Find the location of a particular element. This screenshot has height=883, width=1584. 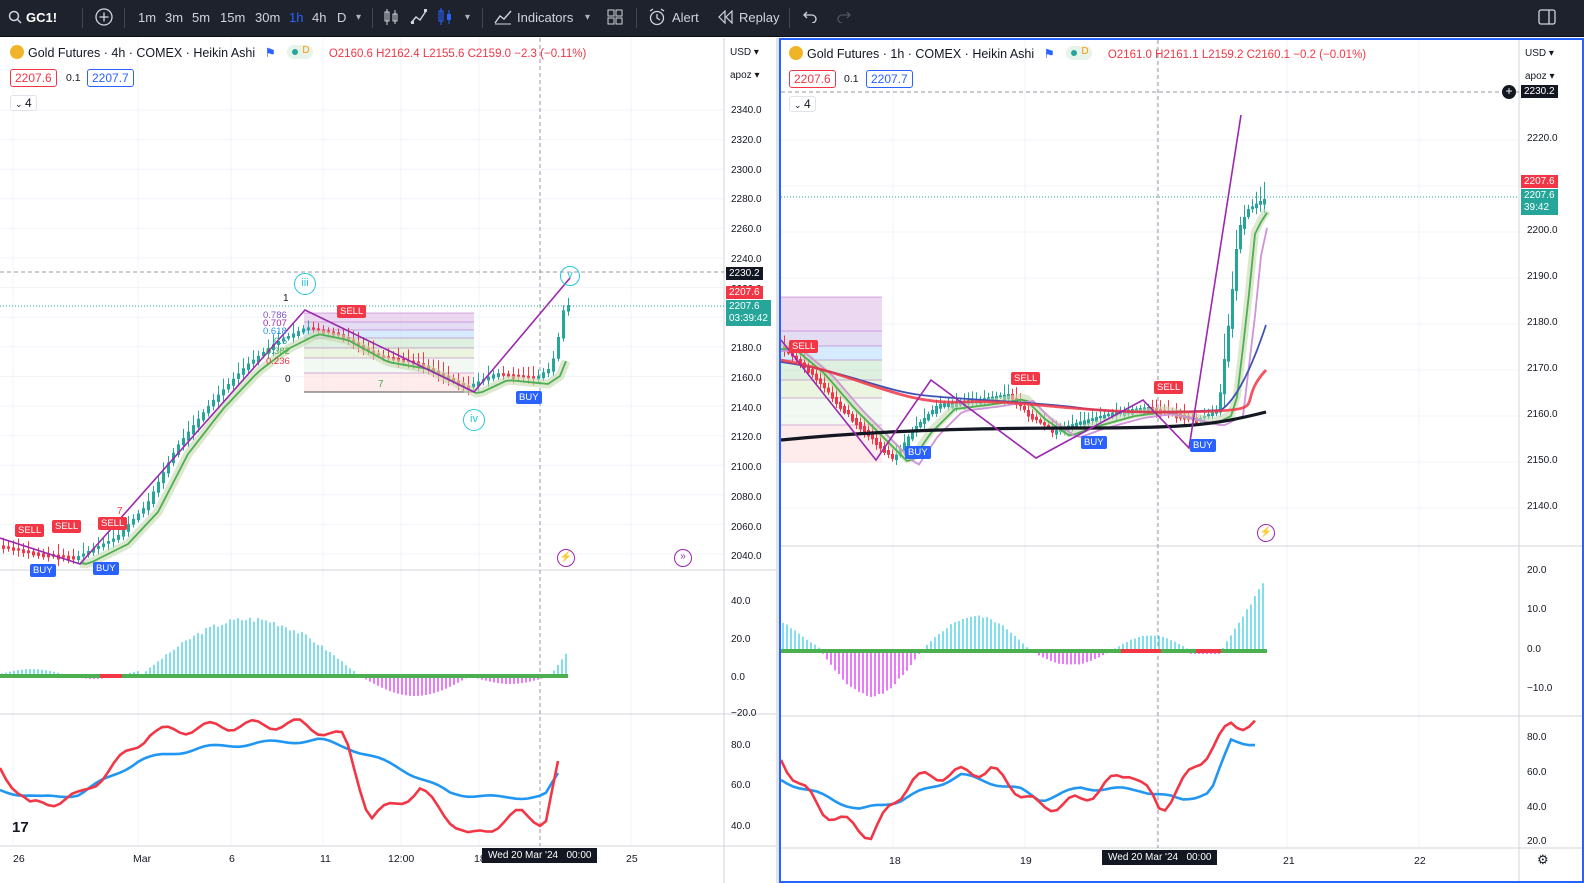

right-osc-tick: 0.0 is located at coordinates (1534, 649).